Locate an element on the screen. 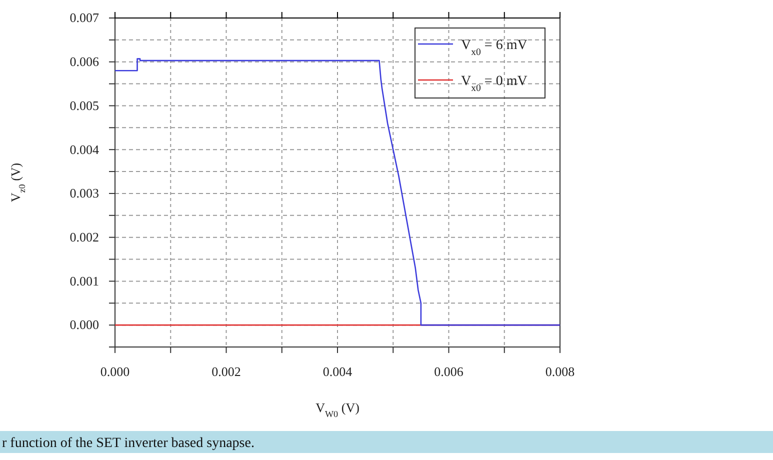 This screenshot has width=773, height=460. legend-label: V$_{x0}$ = 6 mV is located at coordinates (494, 48).